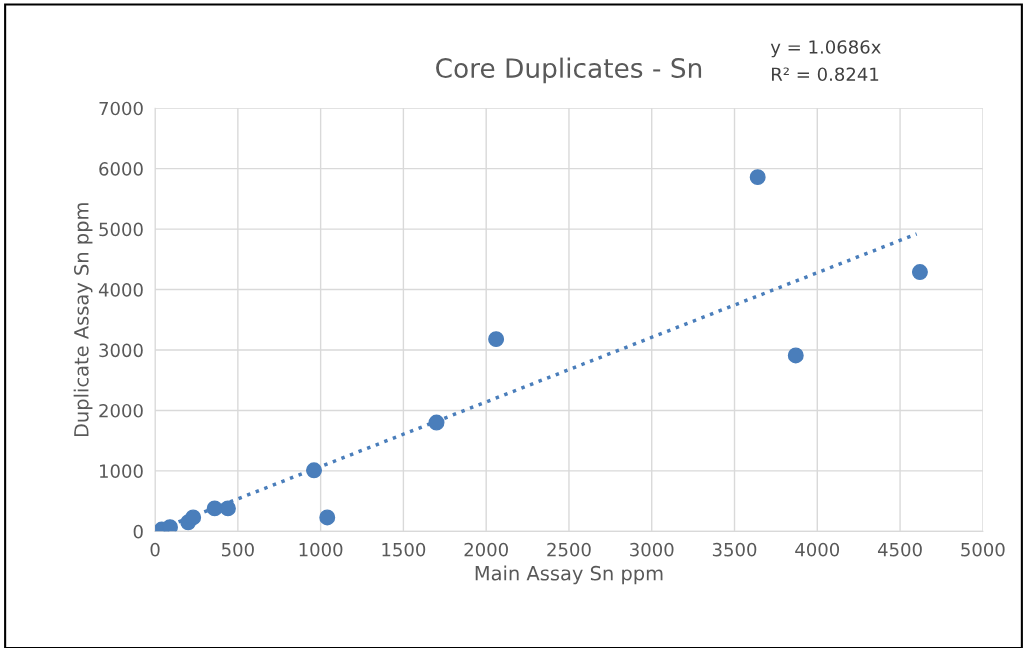  Describe the element at coordinates (120, 290) in the screenshot. I see `y-tick-label: 4000` at that location.